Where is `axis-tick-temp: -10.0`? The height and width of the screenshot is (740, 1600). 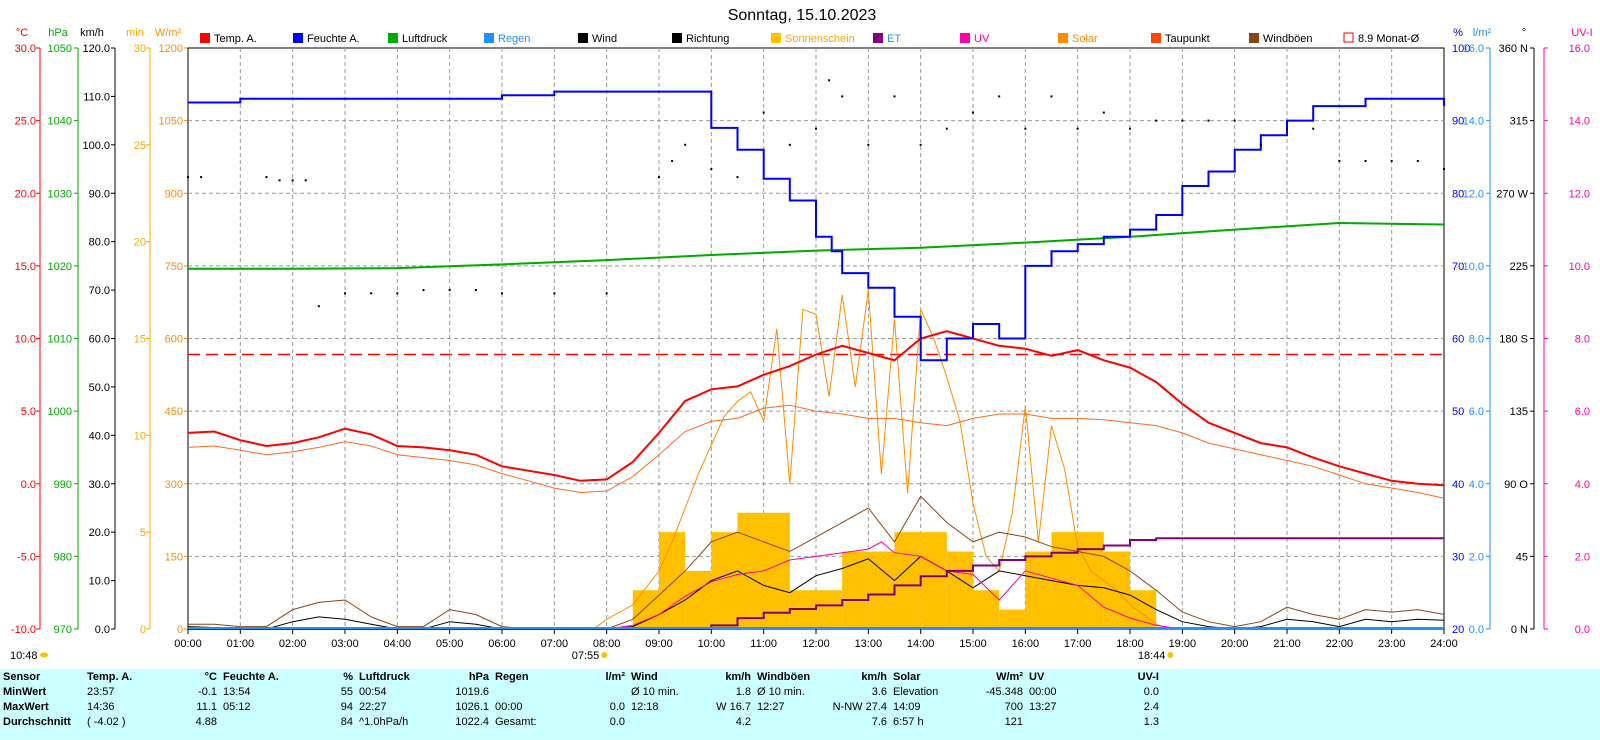 axis-tick-temp: -10.0 is located at coordinates (23, 630).